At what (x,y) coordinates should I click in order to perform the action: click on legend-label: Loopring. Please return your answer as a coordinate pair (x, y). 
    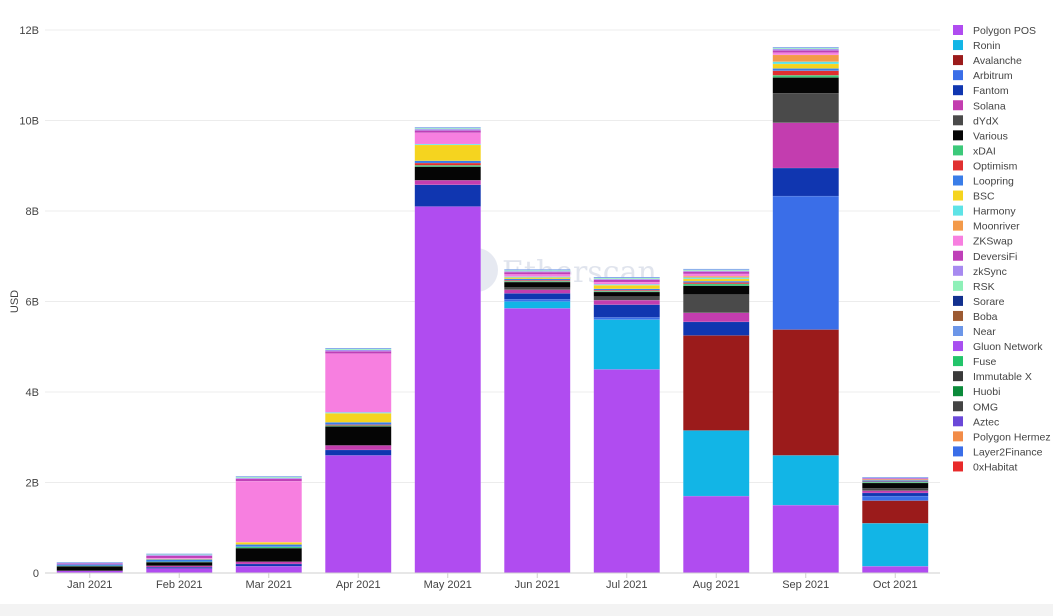
    Looking at the image, I should click on (993, 182).